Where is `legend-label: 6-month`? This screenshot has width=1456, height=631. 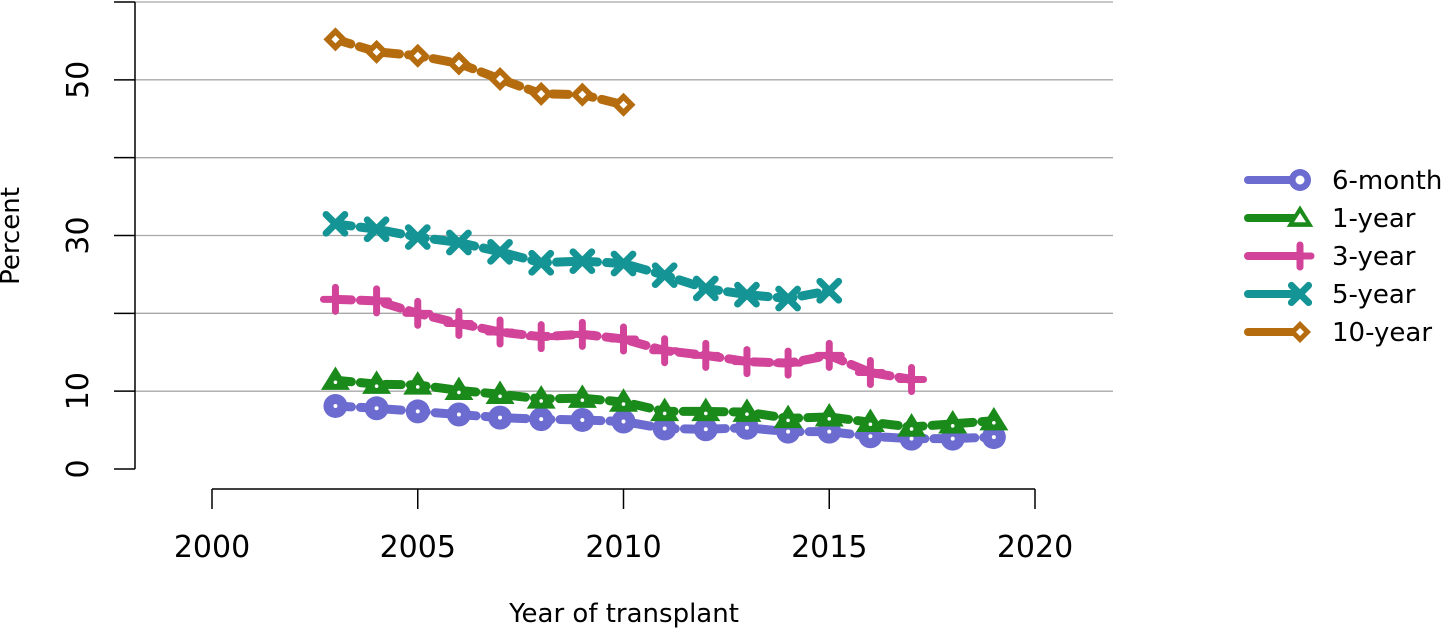
legend-label: 6-month is located at coordinates (1387, 181).